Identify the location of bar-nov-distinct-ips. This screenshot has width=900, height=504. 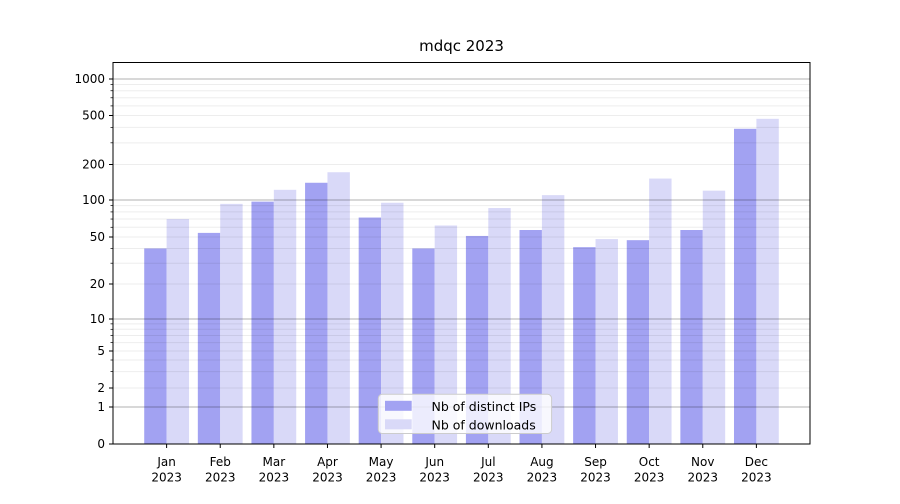
(691, 337).